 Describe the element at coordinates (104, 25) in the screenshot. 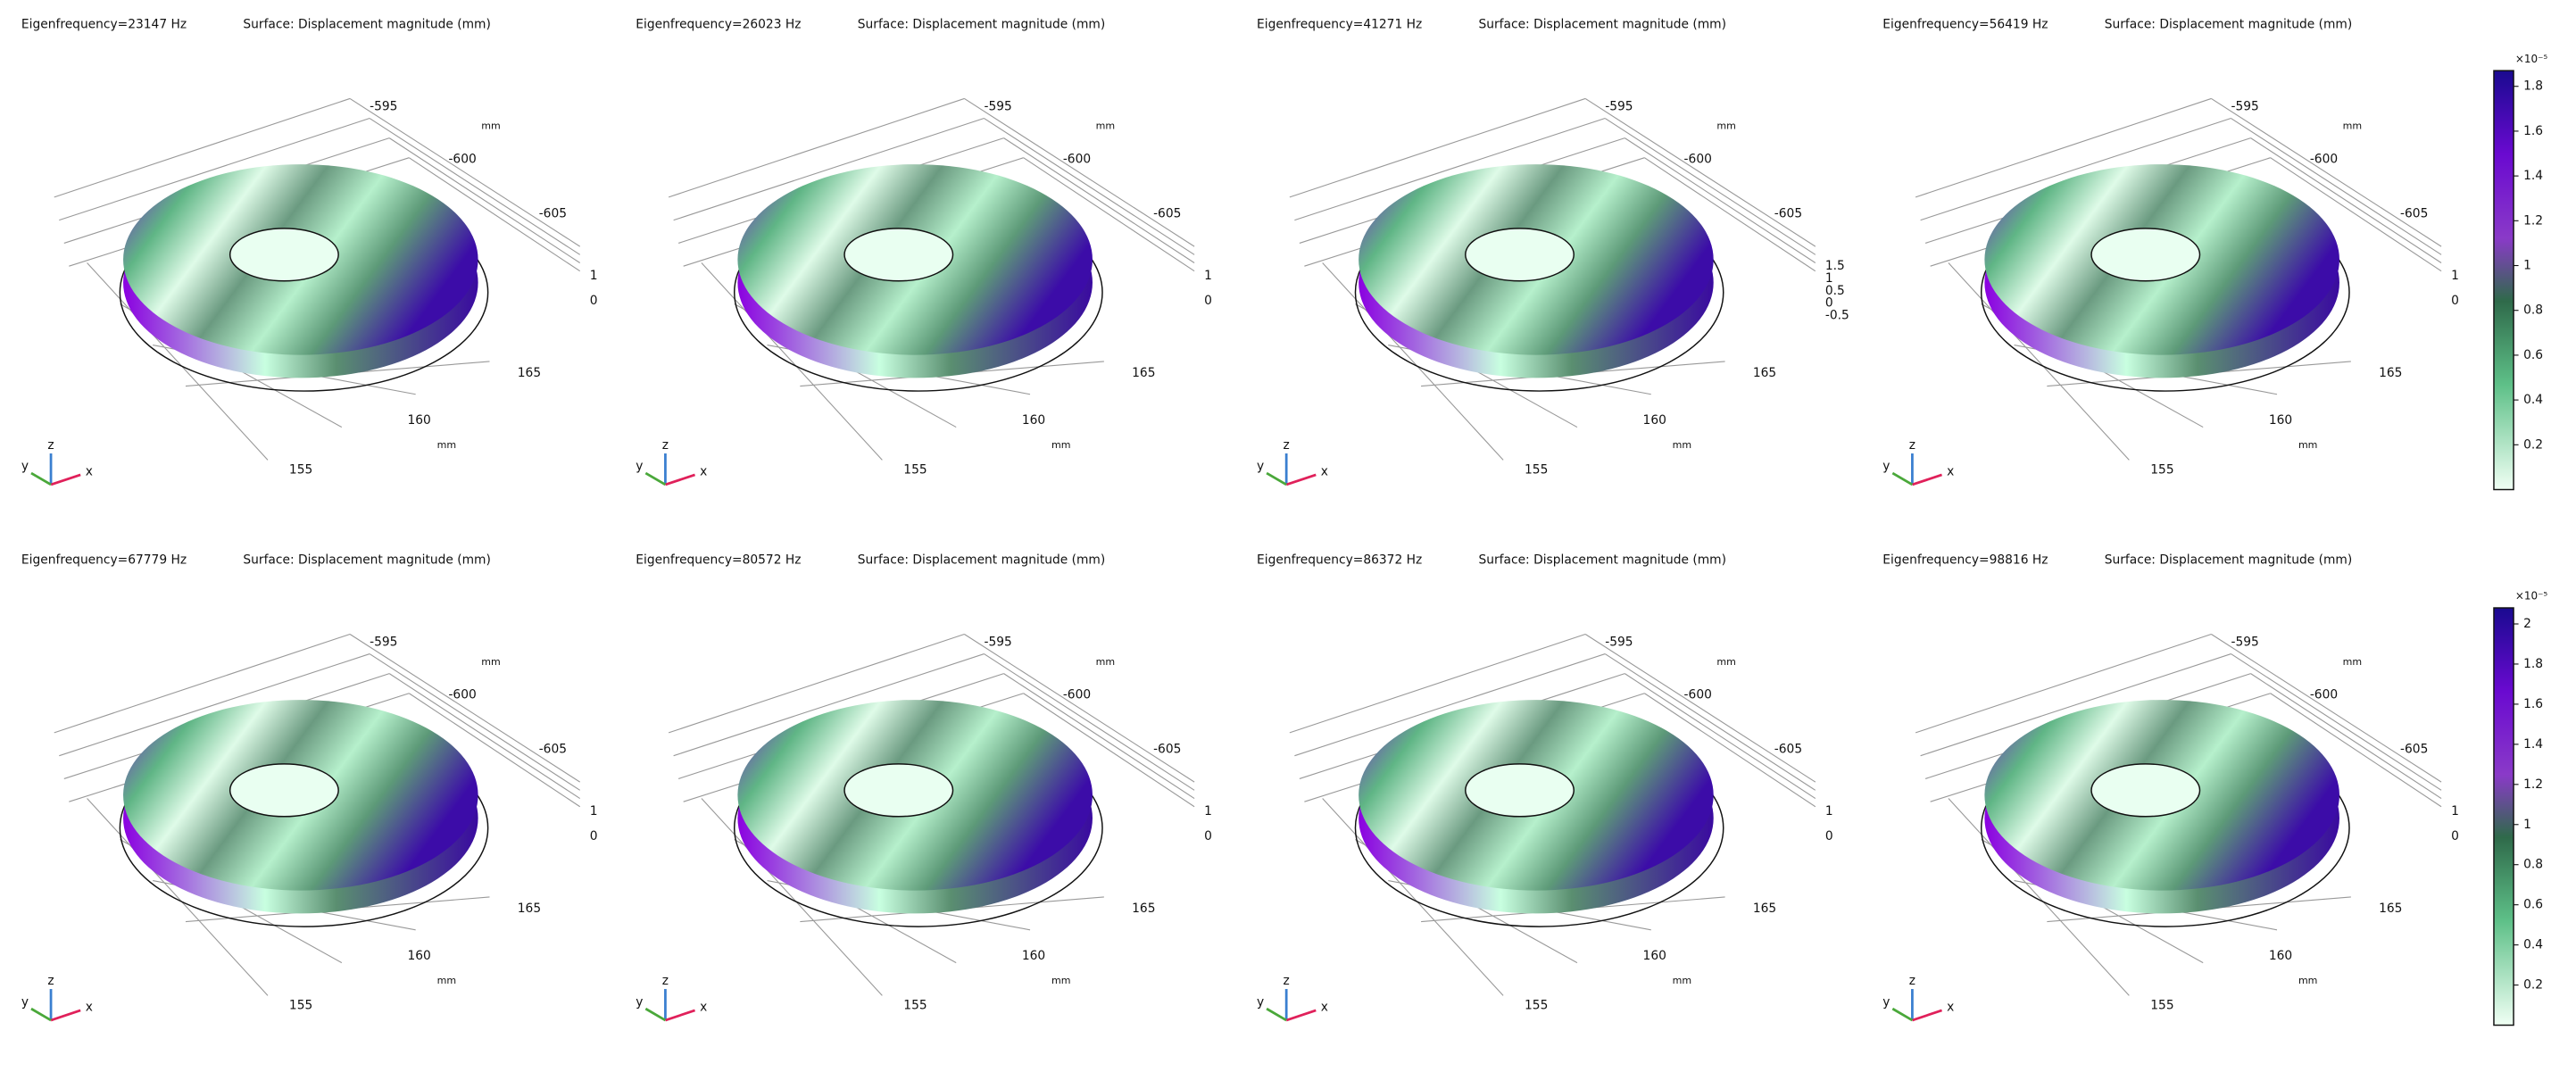

I see `eigenfrequency-label: Eigenfrequency=23147 Hz` at that location.